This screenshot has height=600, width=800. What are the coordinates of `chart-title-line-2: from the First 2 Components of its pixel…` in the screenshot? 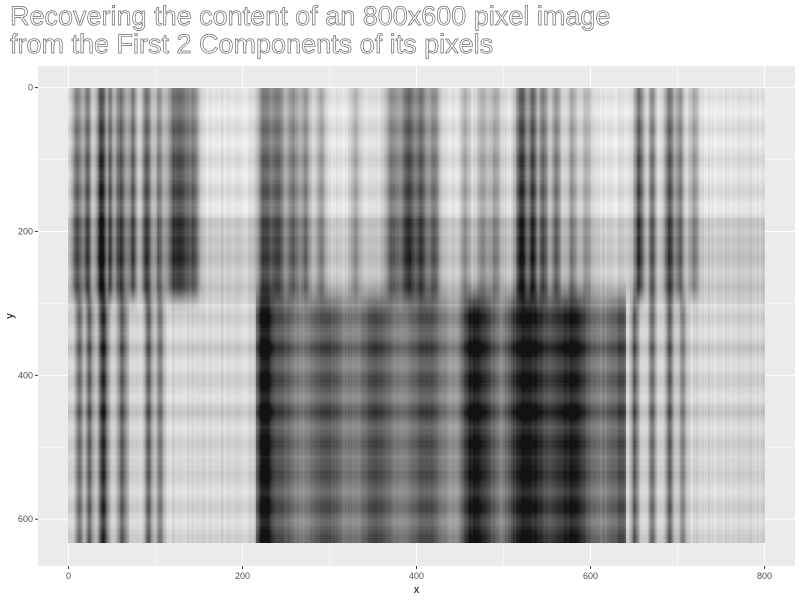 It's located at (252, 44).